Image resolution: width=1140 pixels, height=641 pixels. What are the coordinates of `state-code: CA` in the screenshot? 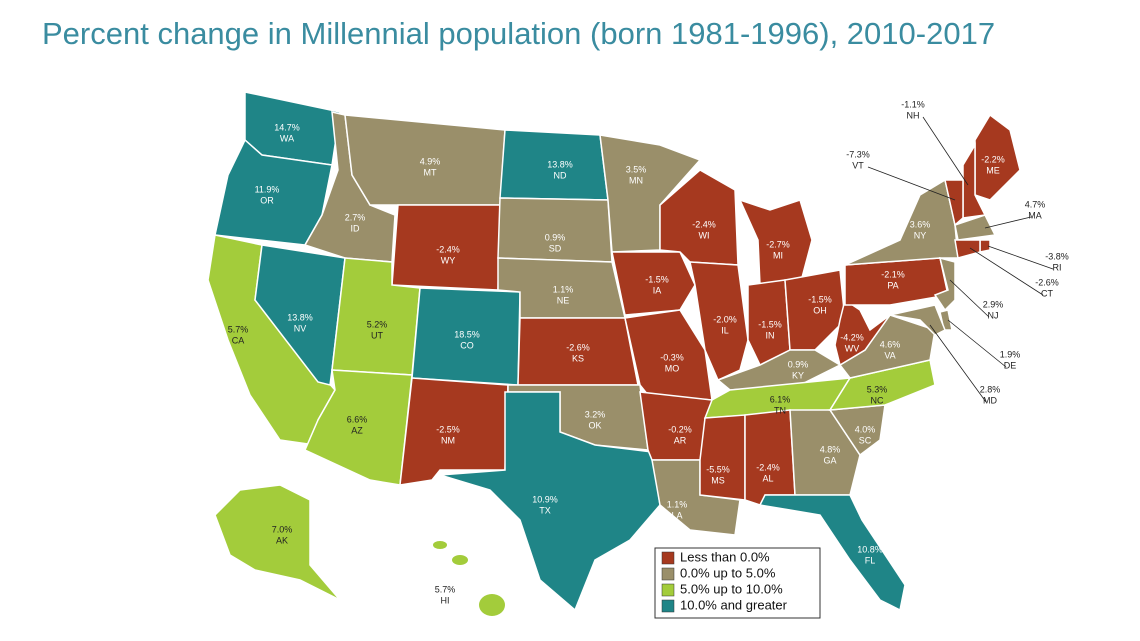 It's located at (238, 340).